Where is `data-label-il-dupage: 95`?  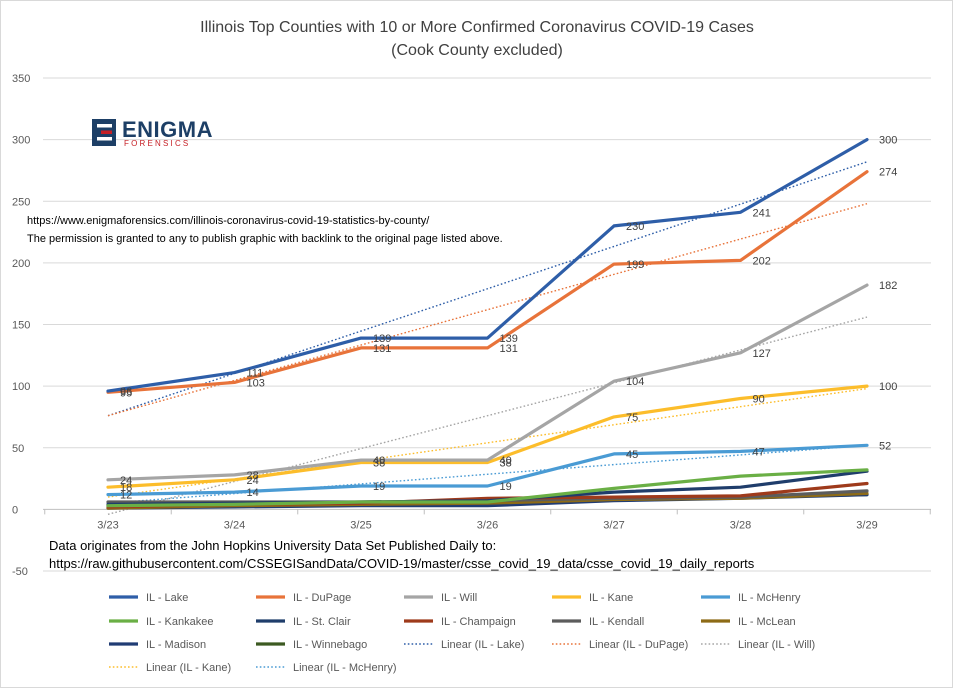 data-label-il-dupage: 95 is located at coordinates (126, 393).